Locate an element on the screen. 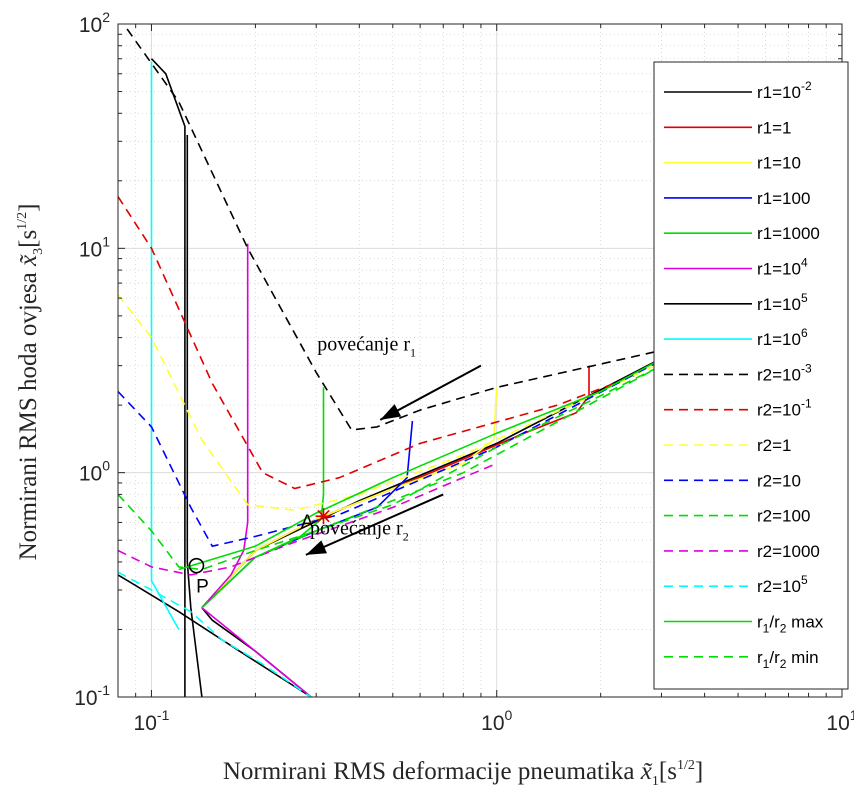 The height and width of the screenshot is (789, 854). legend-label-6: r1=105 is located at coordinates (782, 302).